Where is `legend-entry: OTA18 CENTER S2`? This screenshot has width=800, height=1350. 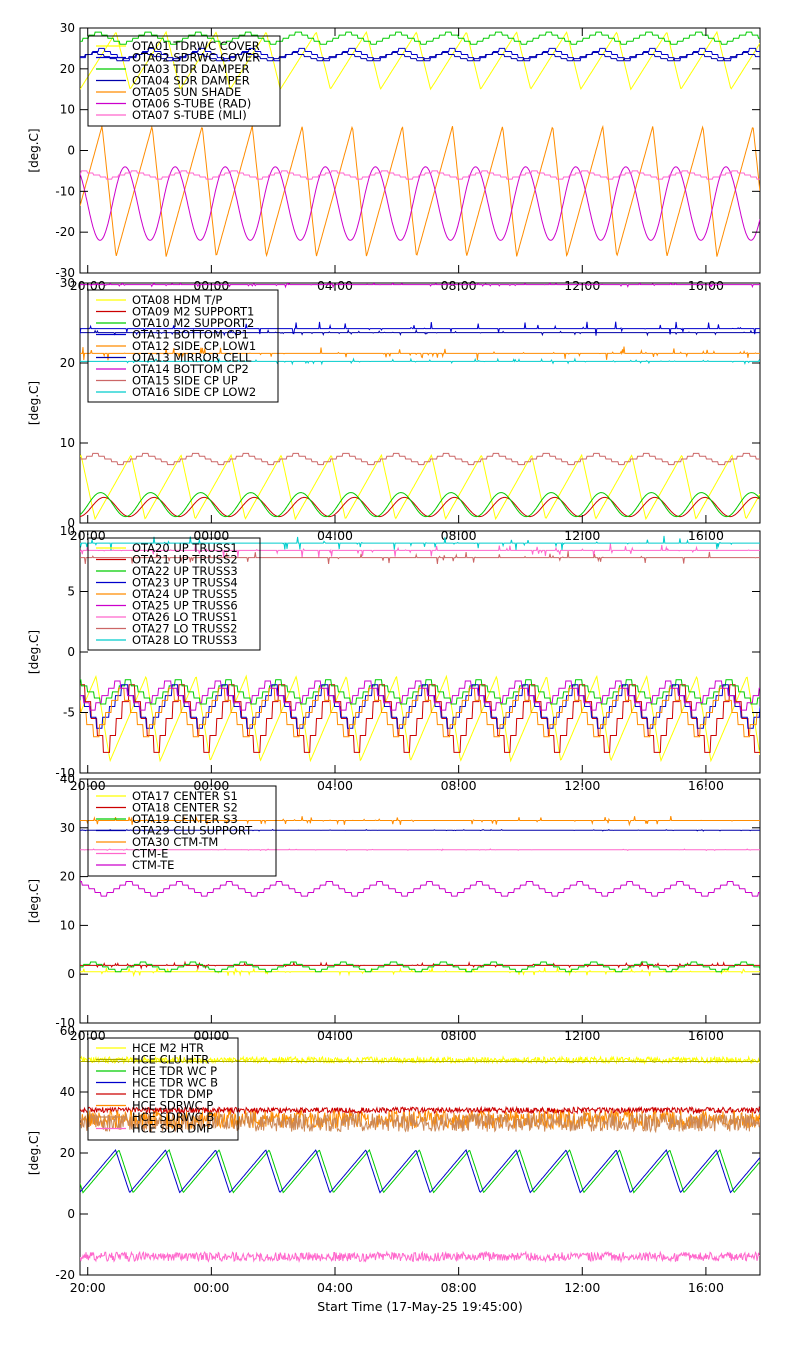
legend-entry: OTA18 CENTER S2 is located at coordinates (185, 808).